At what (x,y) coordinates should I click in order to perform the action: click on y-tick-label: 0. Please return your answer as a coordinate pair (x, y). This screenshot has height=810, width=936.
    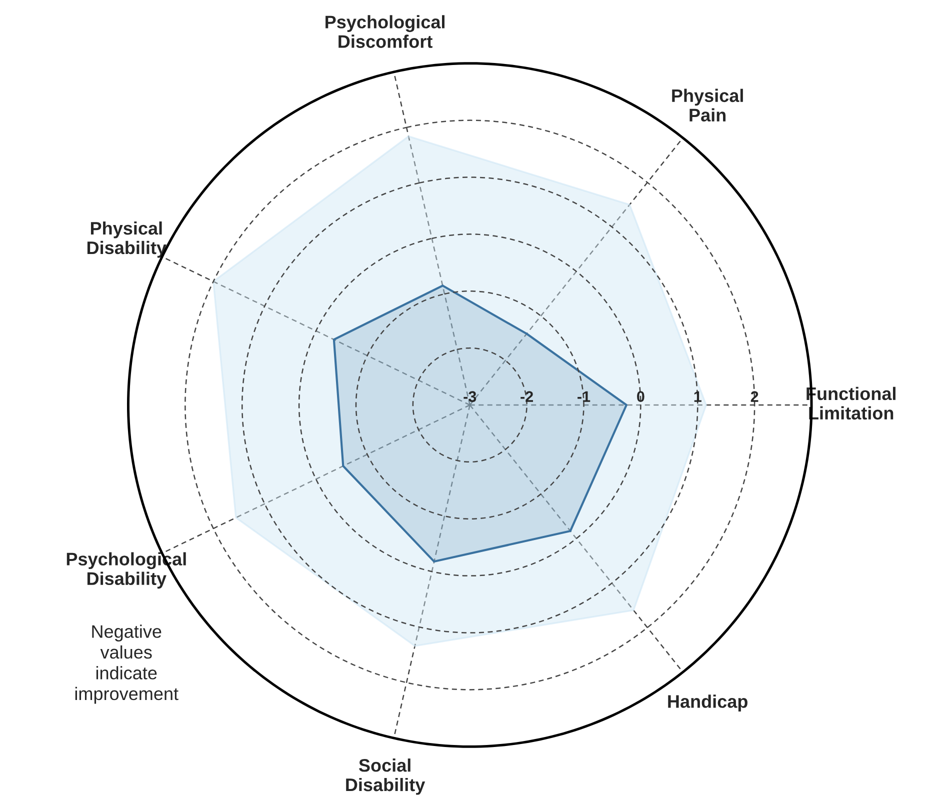
    Looking at the image, I should click on (640, 396).